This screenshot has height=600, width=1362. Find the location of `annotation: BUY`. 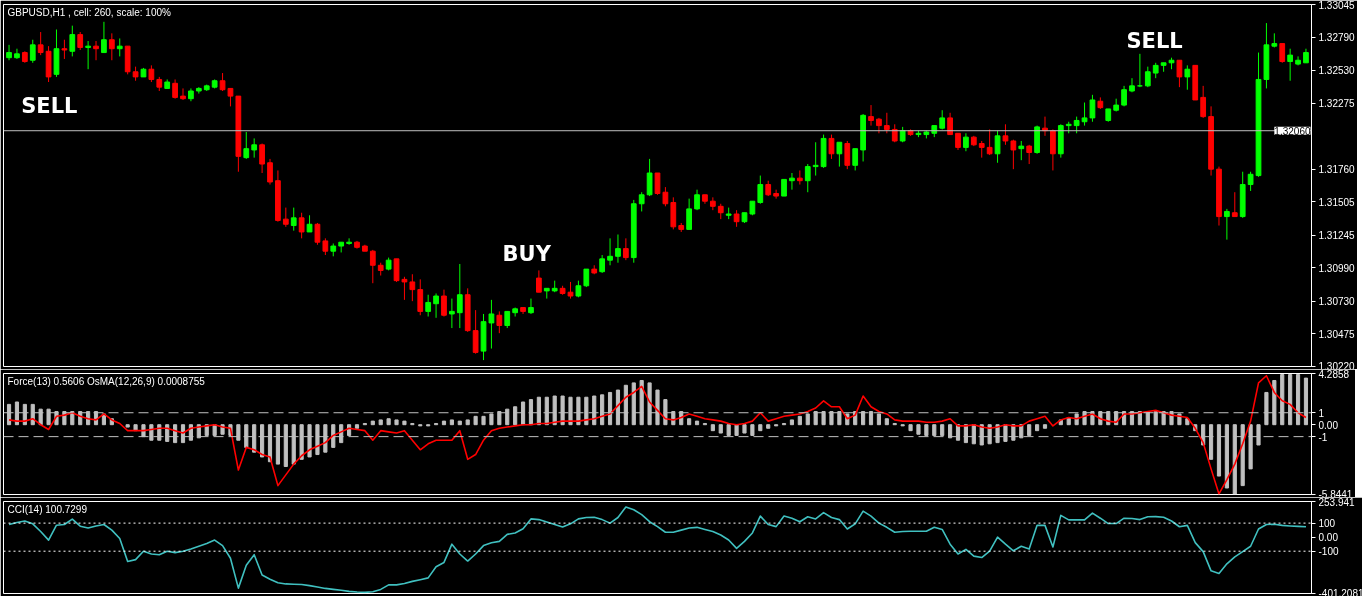

annotation: BUY is located at coordinates (527, 254).